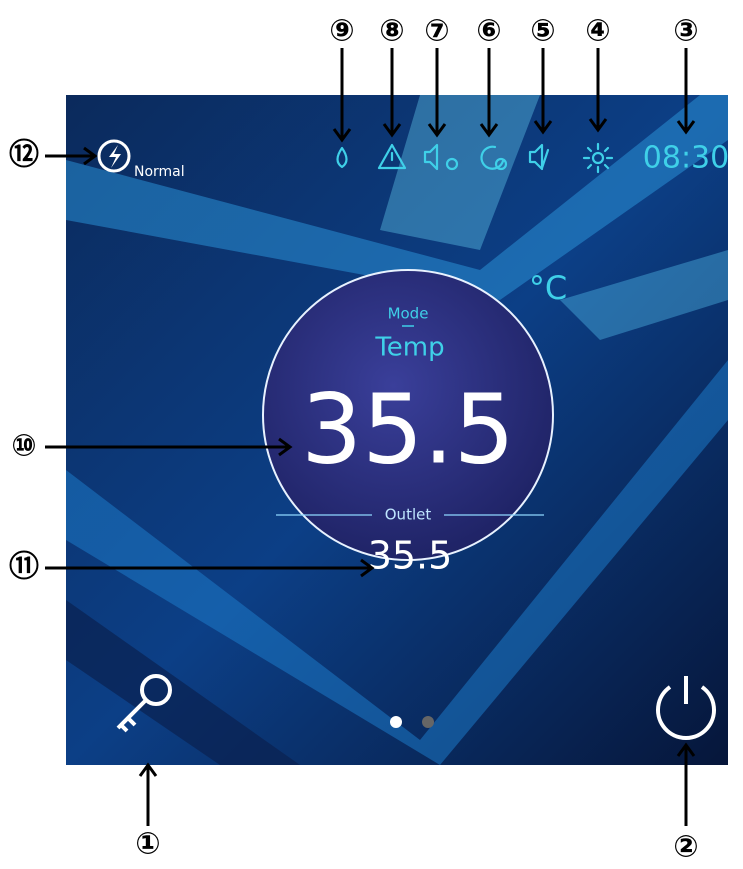  I want to click on status-icons, so click(475, 158).